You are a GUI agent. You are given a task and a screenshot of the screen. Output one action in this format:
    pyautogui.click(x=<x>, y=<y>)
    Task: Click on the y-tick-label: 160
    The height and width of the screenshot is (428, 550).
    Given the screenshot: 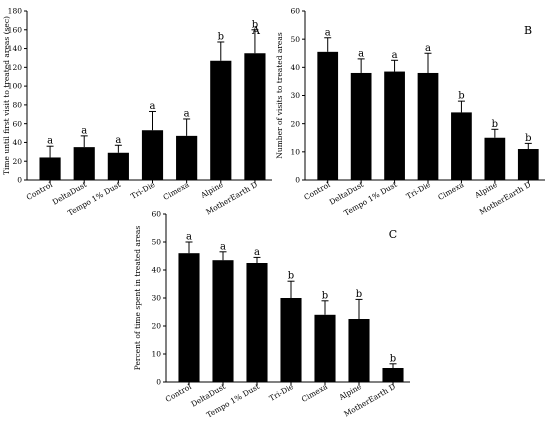 What is the action you would take?
    pyautogui.click(x=15, y=29)
    